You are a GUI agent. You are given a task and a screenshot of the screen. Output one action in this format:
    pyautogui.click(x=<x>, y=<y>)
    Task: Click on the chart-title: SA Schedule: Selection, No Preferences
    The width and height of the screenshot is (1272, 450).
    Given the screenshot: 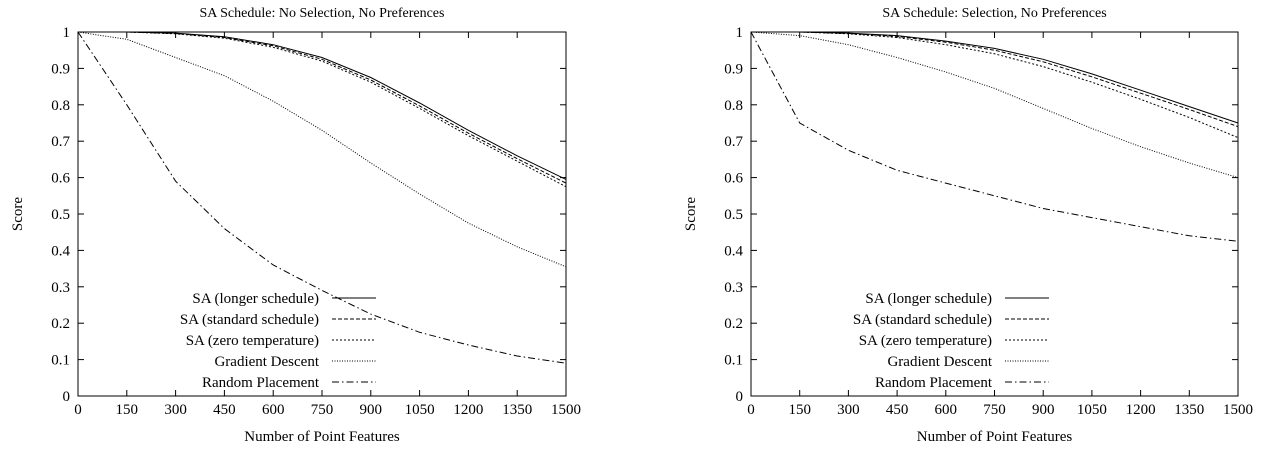 What is the action you would take?
    pyautogui.click(x=994, y=13)
    